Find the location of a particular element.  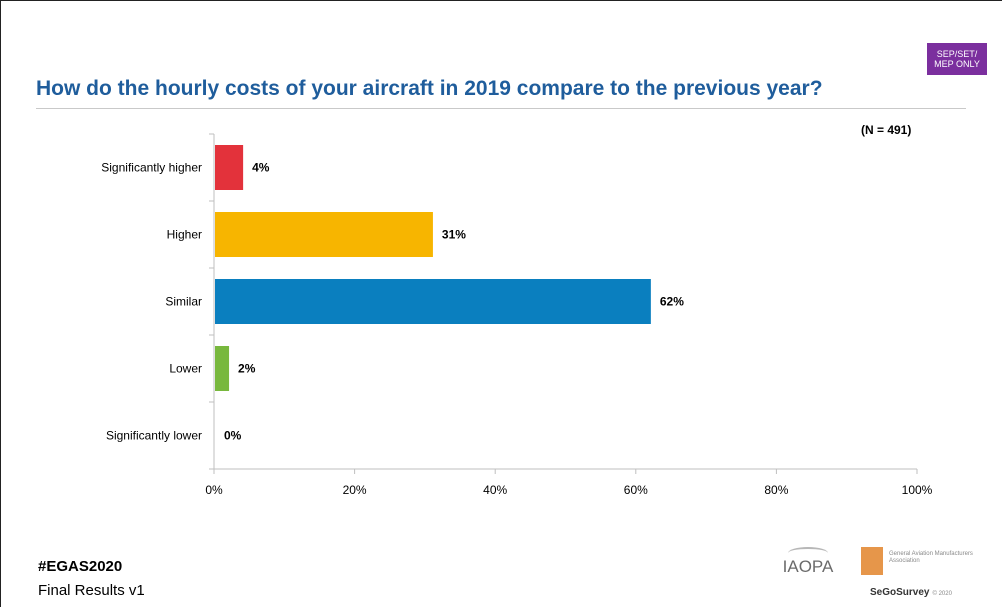

footer-version: Final Results v1 is located at coordinates (91, 590).